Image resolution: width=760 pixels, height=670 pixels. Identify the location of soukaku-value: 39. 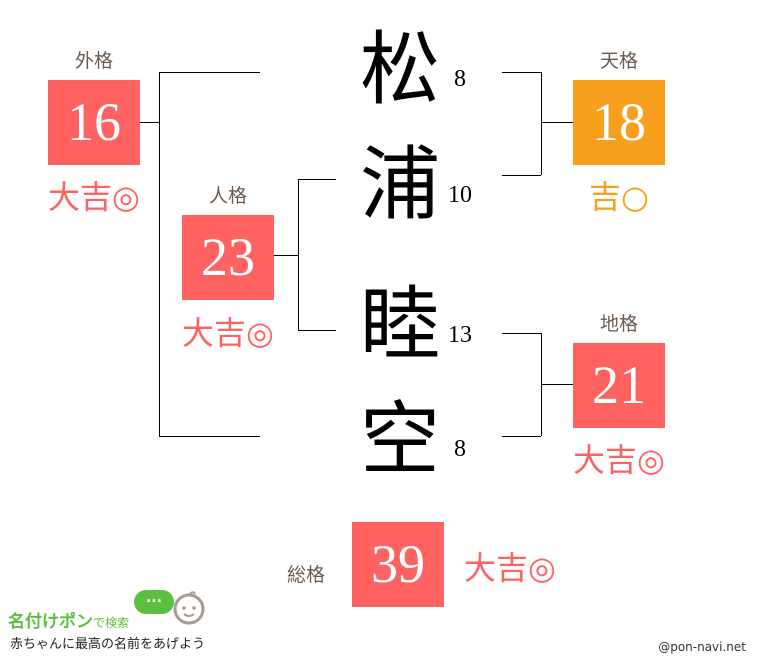
(398, 564).